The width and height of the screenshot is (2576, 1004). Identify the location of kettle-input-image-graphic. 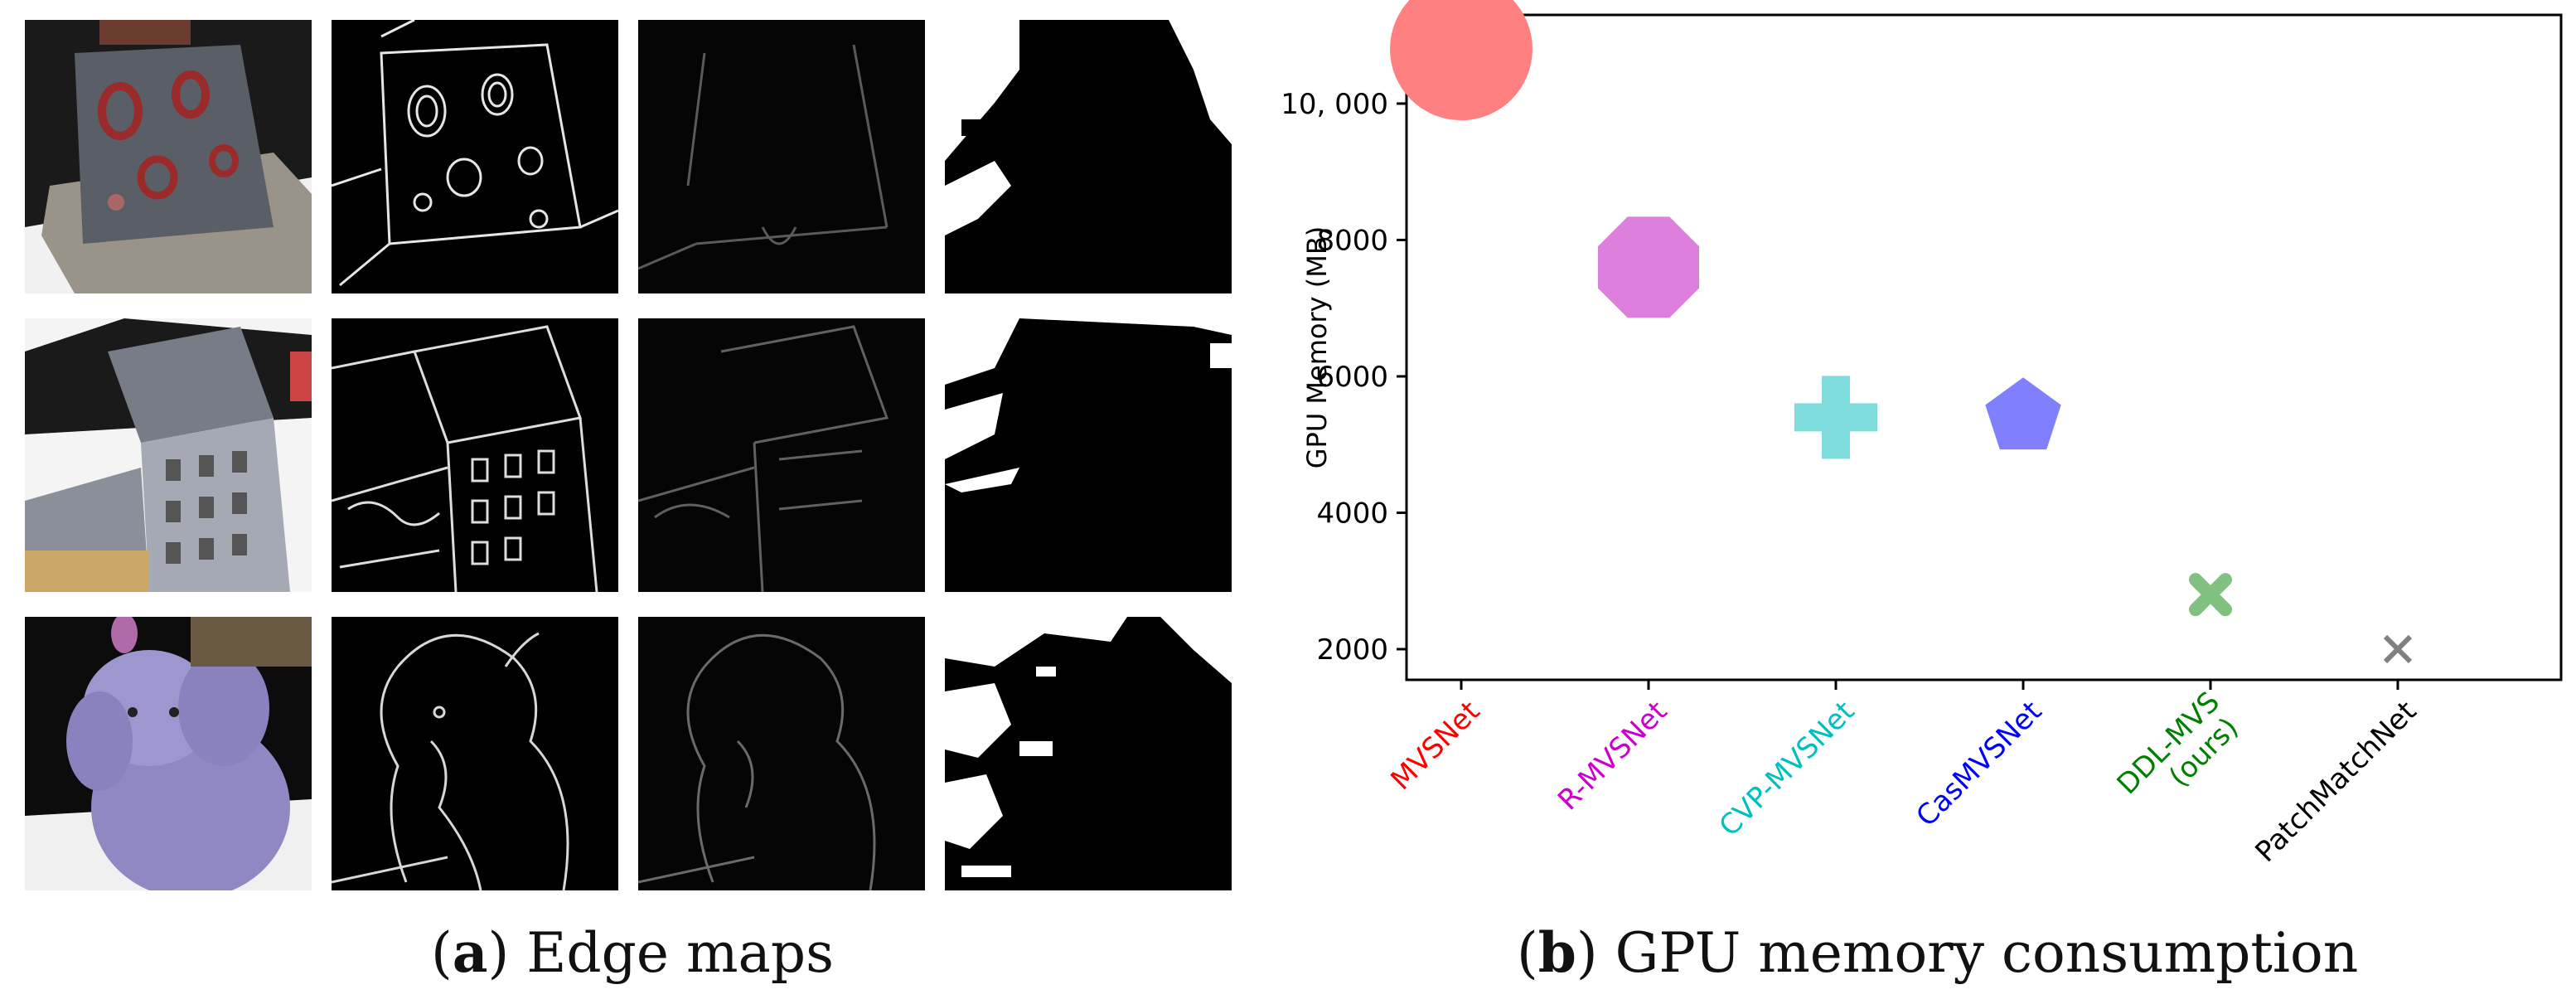
(168, 157).